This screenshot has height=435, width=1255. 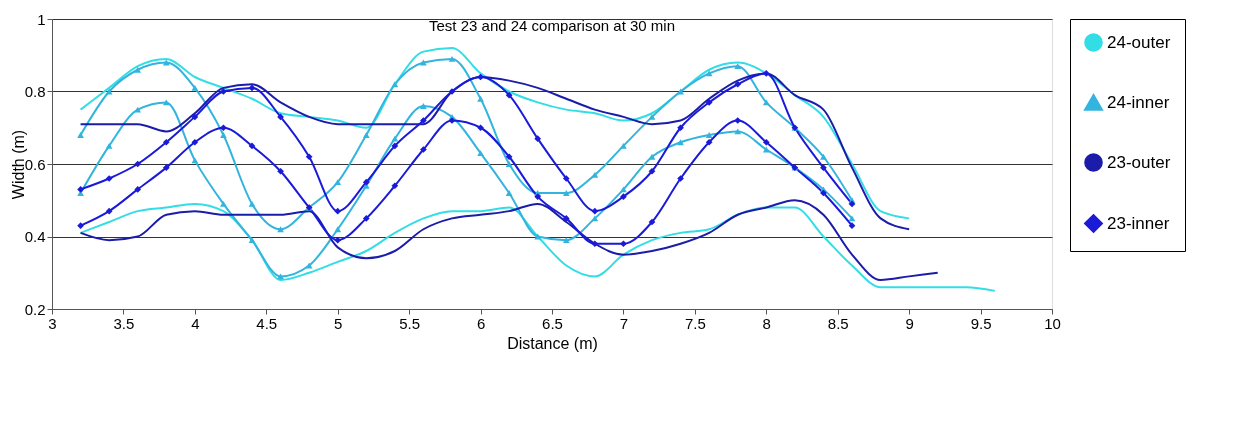 What do you see at coordinates (766, 323) in the screenshot?
I see `x-tick-label: 8` at bounding box center [766, 323].